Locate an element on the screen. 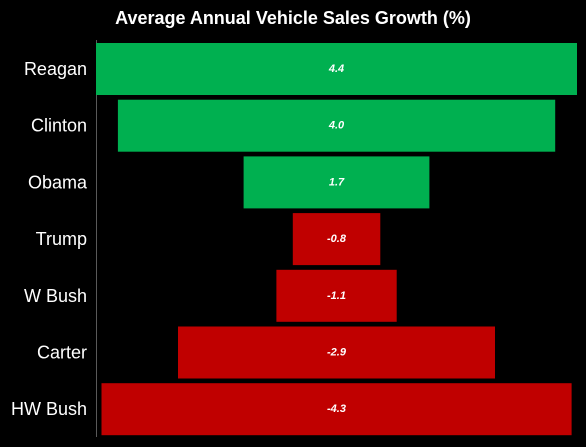  category-label-trump: Trump is located at coordinates (61, 239).